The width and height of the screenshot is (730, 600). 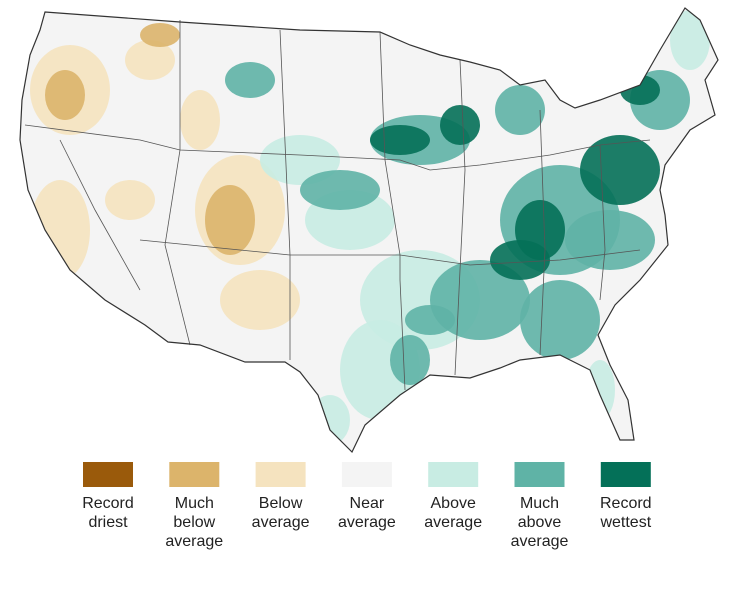 What do you see at coordinates (453, 503) in the screenshot?
I see `legend-label: Above` at bounding box center [453, 503].